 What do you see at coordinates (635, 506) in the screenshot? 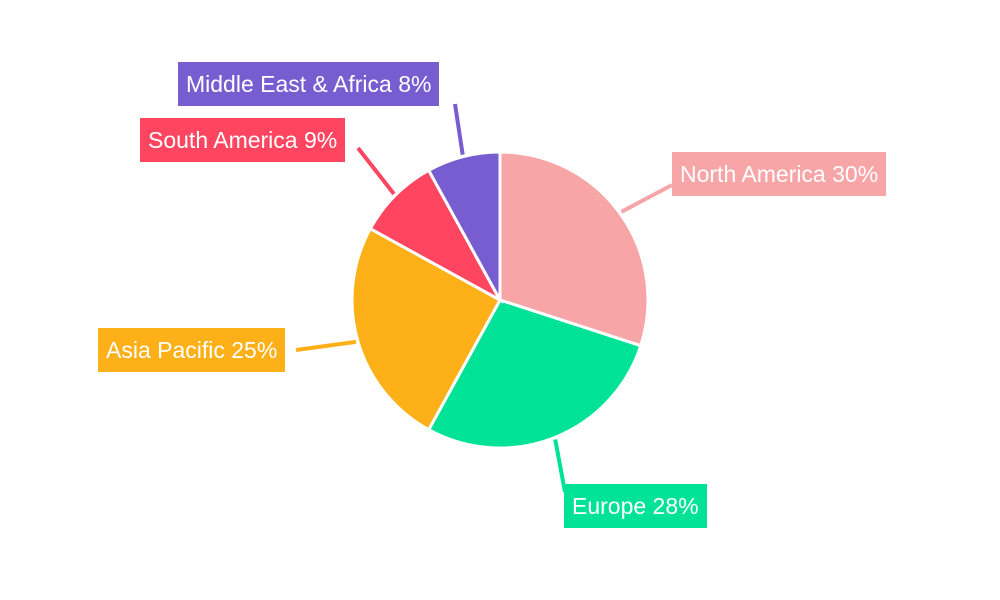
I see `label-europe: Europe 28%` at bounding box center [635, 506].